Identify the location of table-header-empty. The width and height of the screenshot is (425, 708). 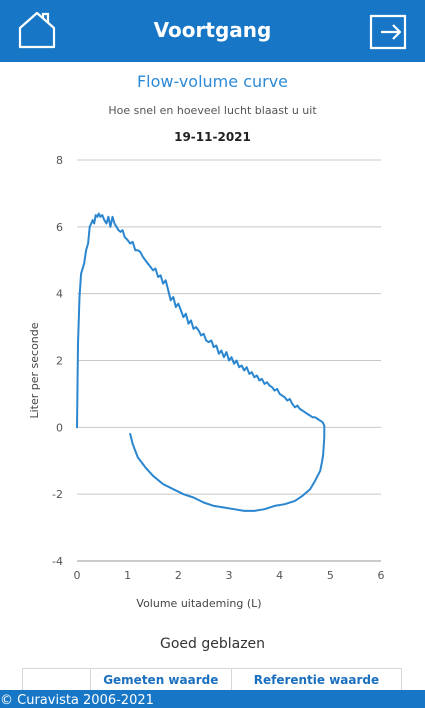
(57, 682).